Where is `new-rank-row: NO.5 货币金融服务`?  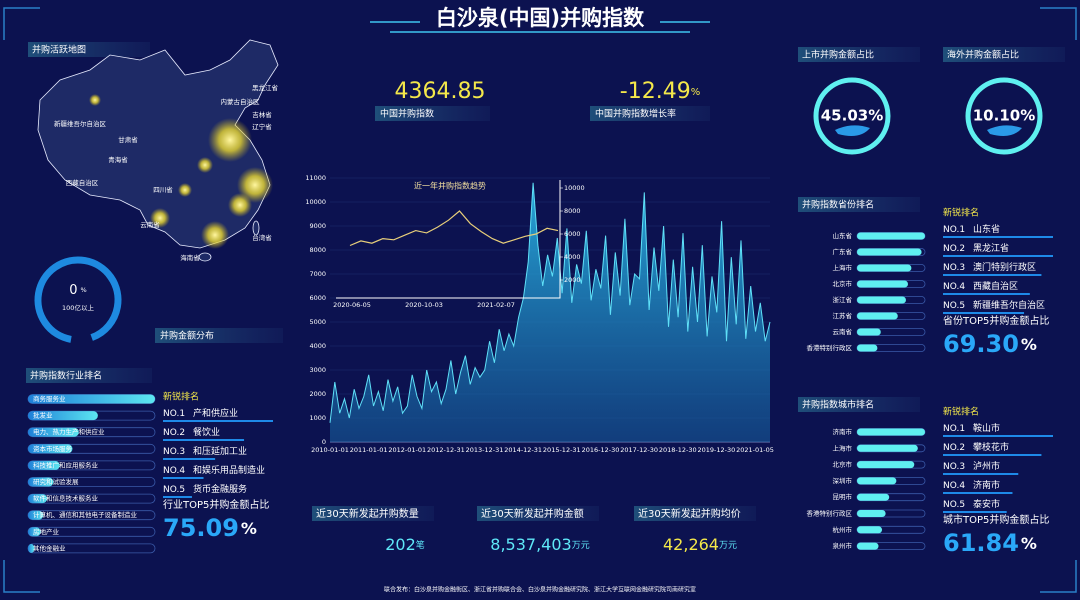
new-rank-row: NO.5 货币金融服务 is located at coordinates (205, 489).